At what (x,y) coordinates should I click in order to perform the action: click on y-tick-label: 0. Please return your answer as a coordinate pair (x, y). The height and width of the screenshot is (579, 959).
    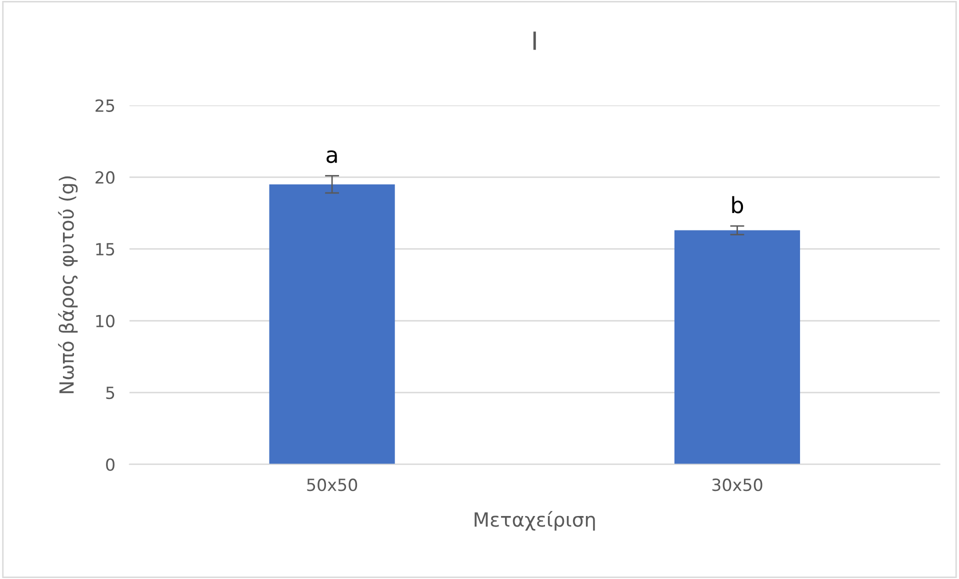
    Looking at the image, I should click on (110, 464).